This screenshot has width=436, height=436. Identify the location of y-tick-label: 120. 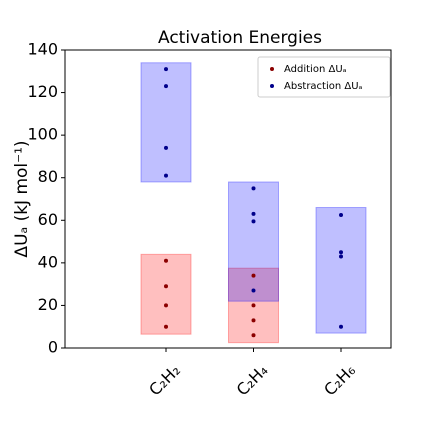
(42, 91).